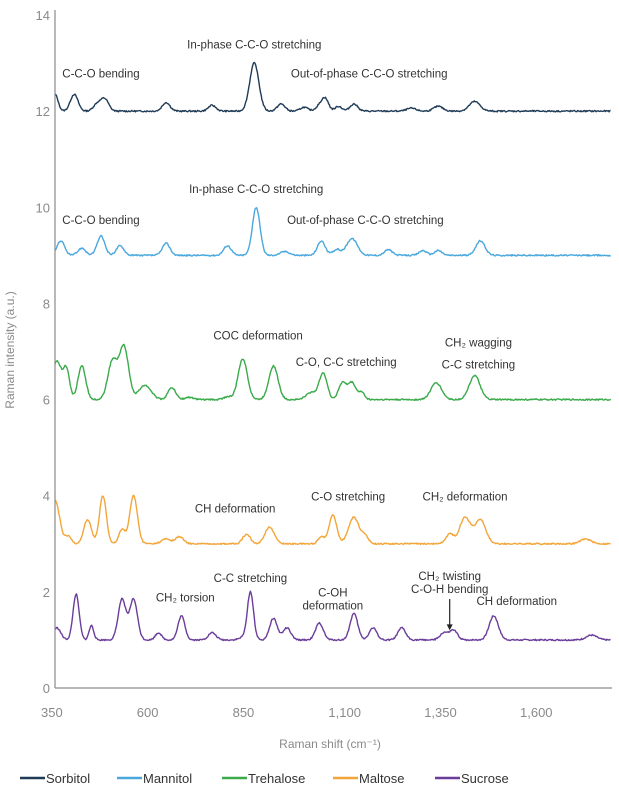 The width and height of the screenshot is (619, 792). I want to click on x-tick-label: 1,100, so click(344, 712).